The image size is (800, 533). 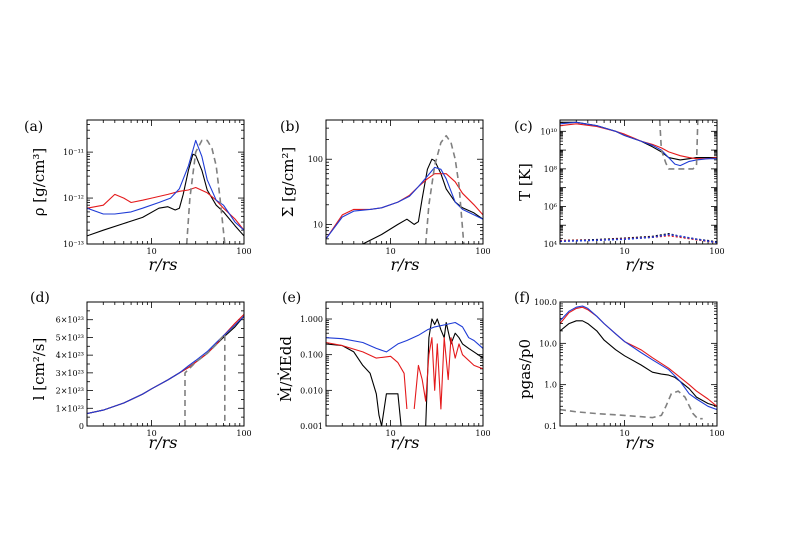 What do you see at coordinates (81, 426) in the screenshot?
I see `y-tick-label: 0` at bounding box center [81, 426].